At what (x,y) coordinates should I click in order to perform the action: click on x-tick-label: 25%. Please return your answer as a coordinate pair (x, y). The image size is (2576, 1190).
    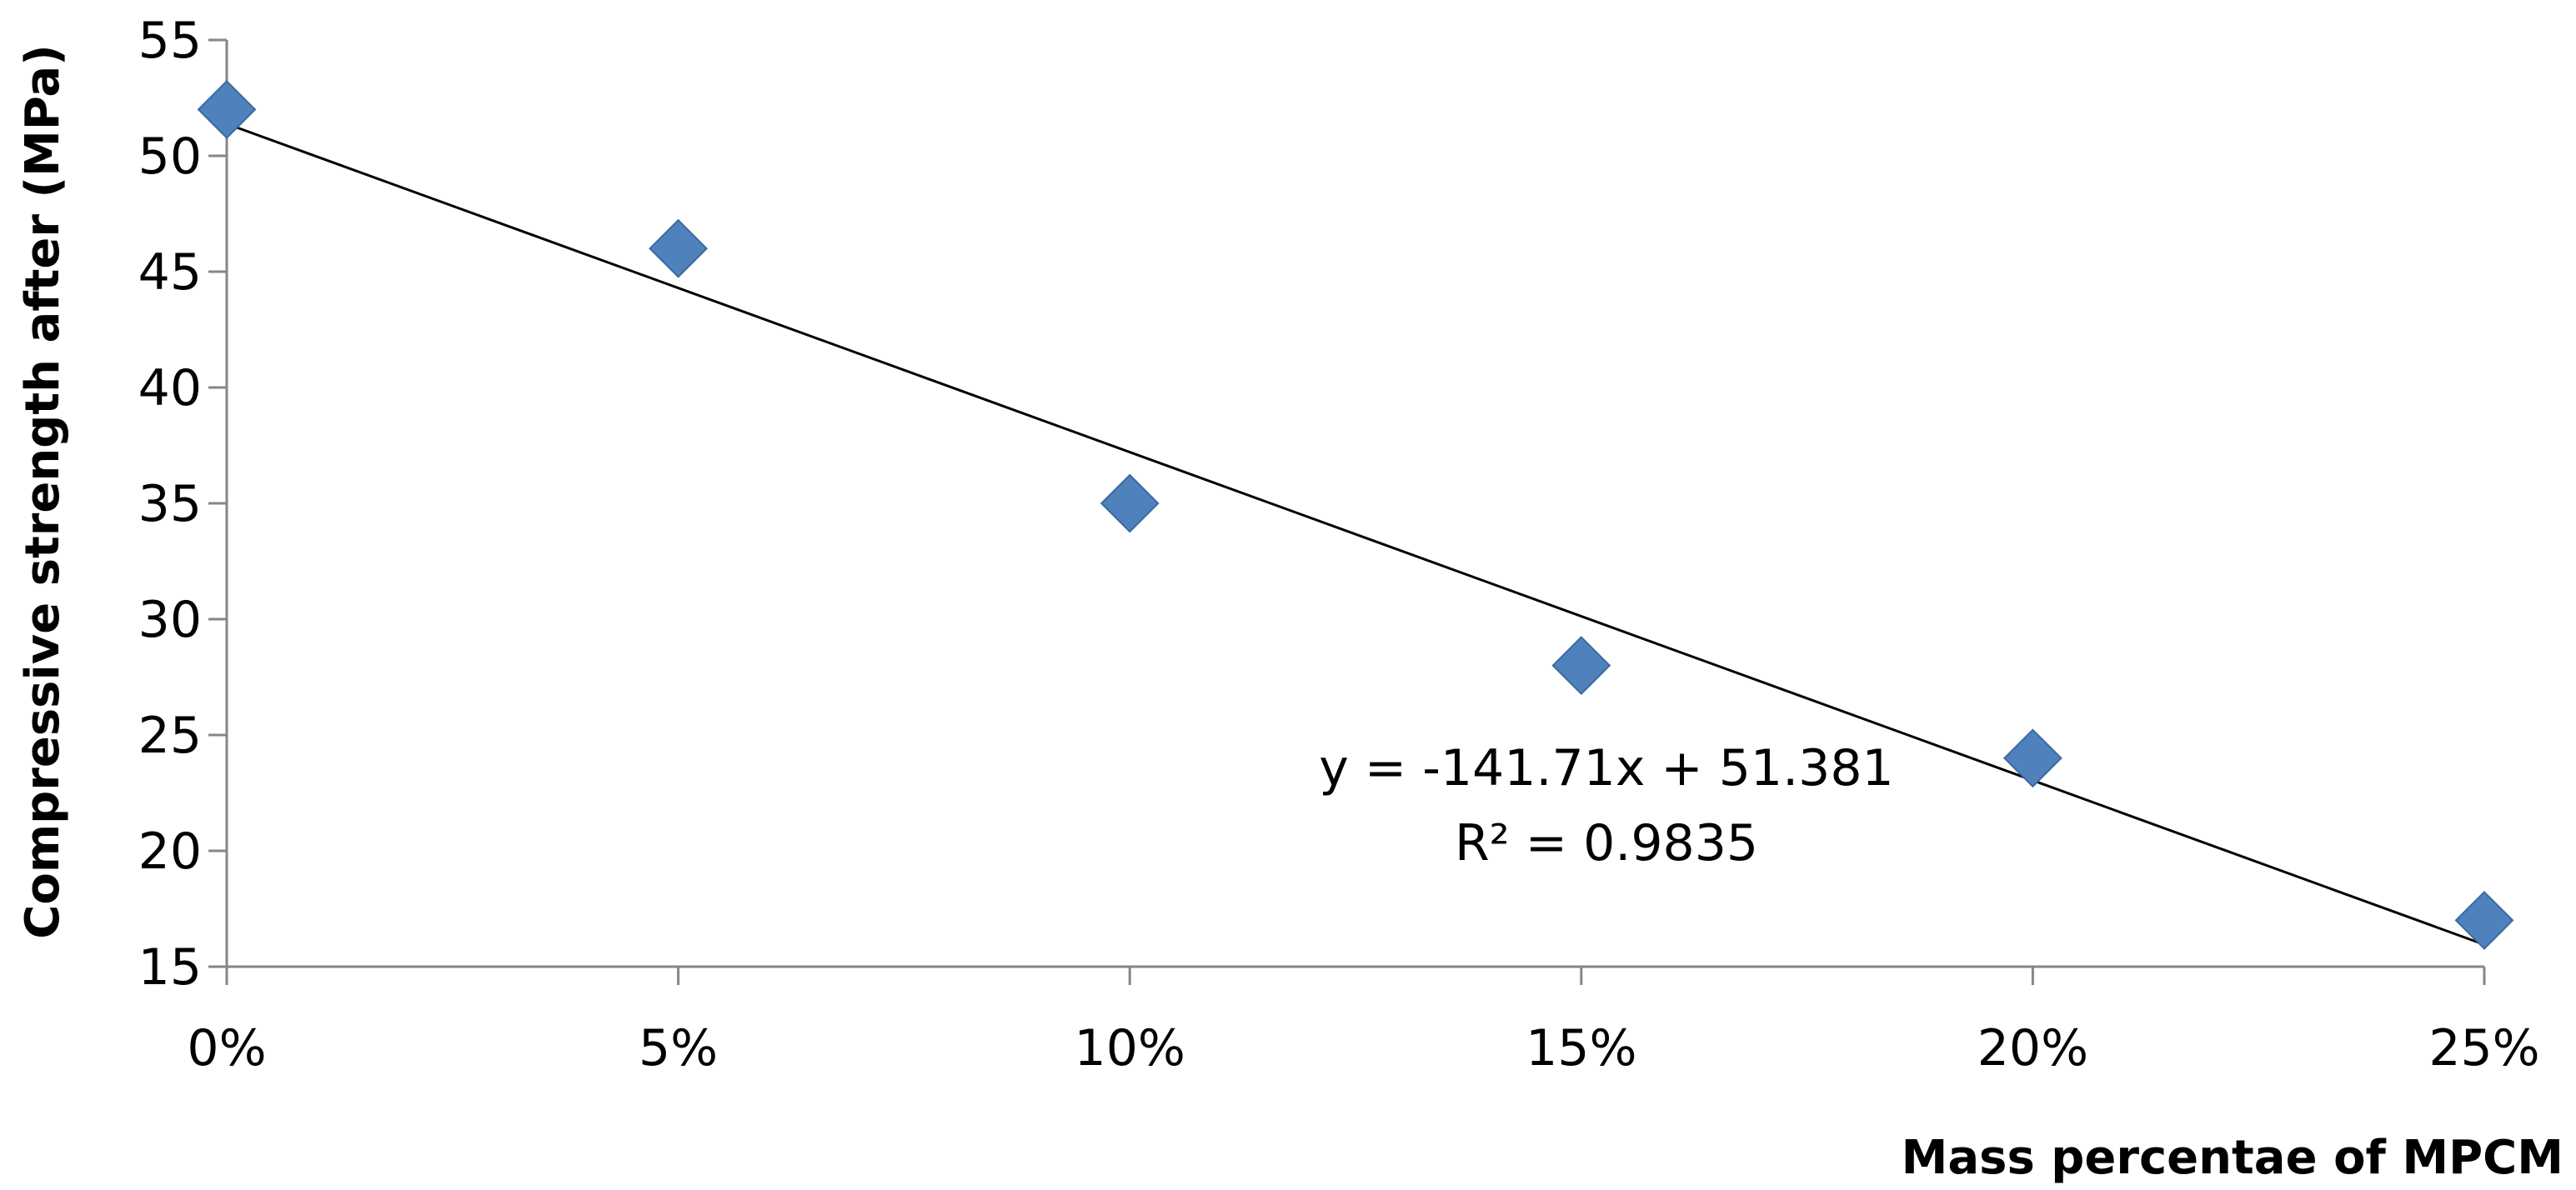
    Looking at the image, I should click on (2483, 1048).